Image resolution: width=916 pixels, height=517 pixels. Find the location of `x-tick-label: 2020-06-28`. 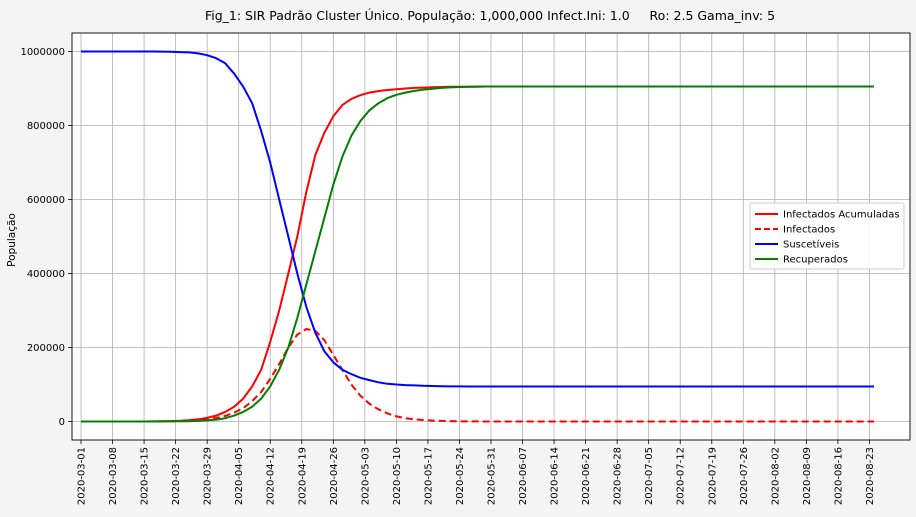

x-tick-label: 2020-06-28 is located at coordinates (618, 476).